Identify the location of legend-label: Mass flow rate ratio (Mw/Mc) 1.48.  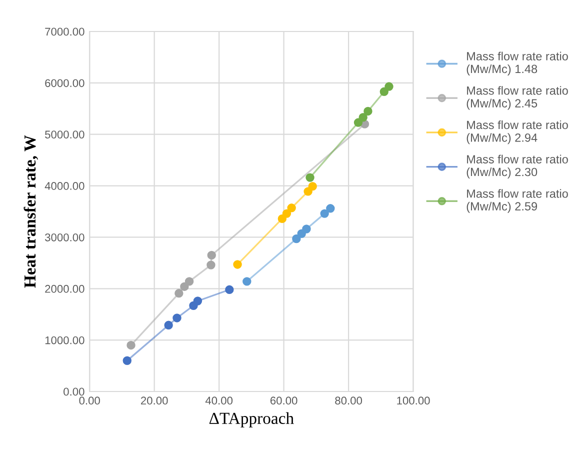
(517, 64).